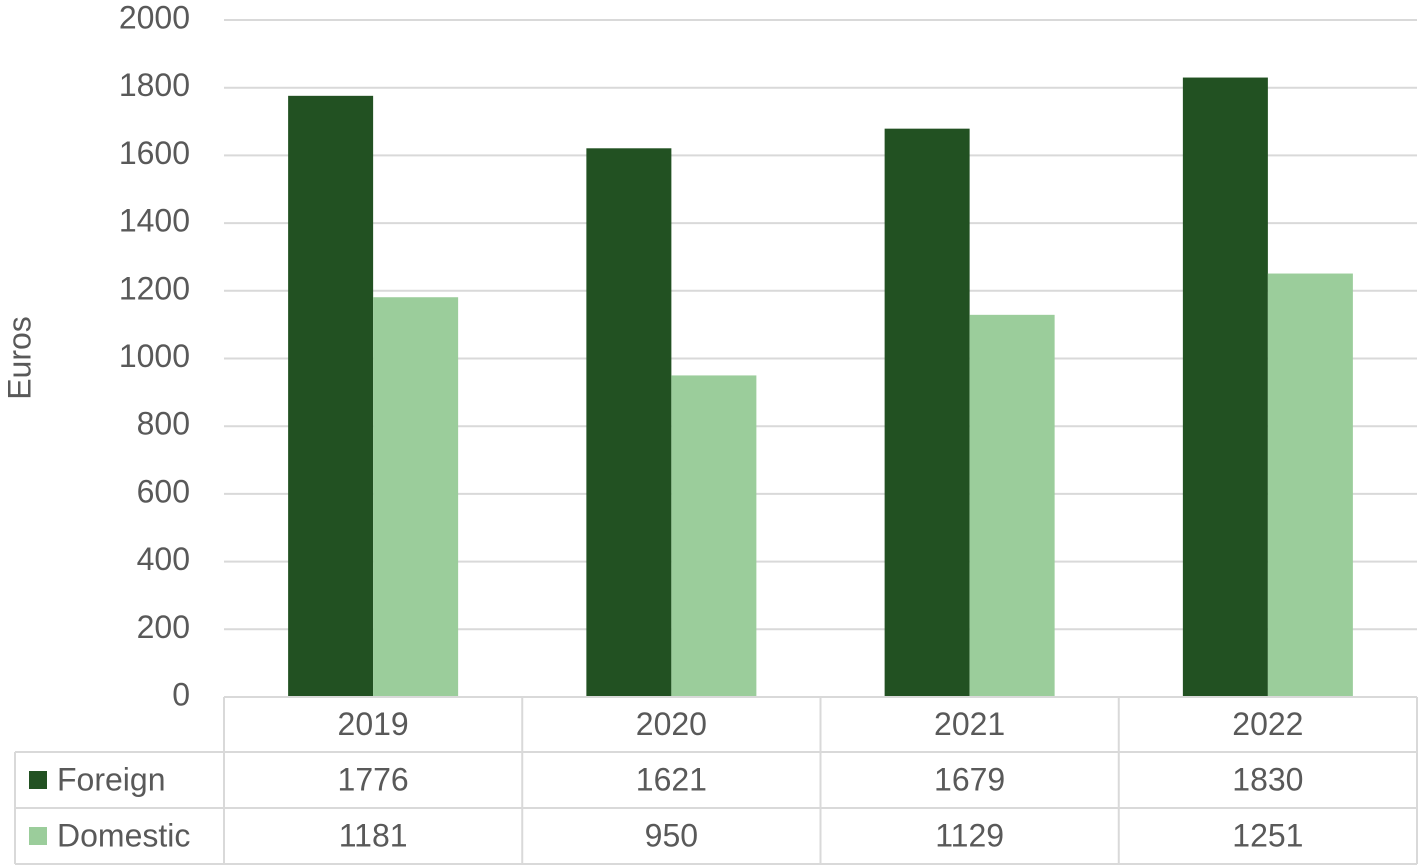 This screenshot has width=1421, height=867. What do you see at coordinates (1267, 779) in the screenshot?
I see `table-value: 1830` at bounding box center [1267, 779].